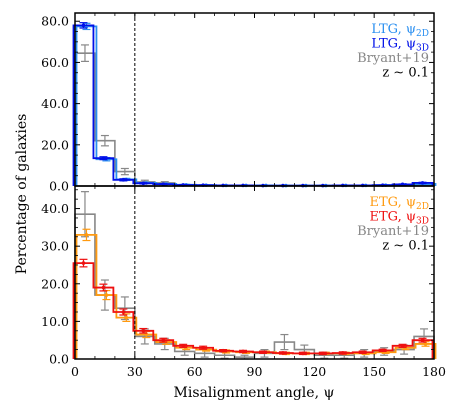 Image resolution: width=464 pixels, height=418 pixels. Describe the element at coordinates (135, 371) in the screenshot. I see `x-tick-label: 30` at that location.